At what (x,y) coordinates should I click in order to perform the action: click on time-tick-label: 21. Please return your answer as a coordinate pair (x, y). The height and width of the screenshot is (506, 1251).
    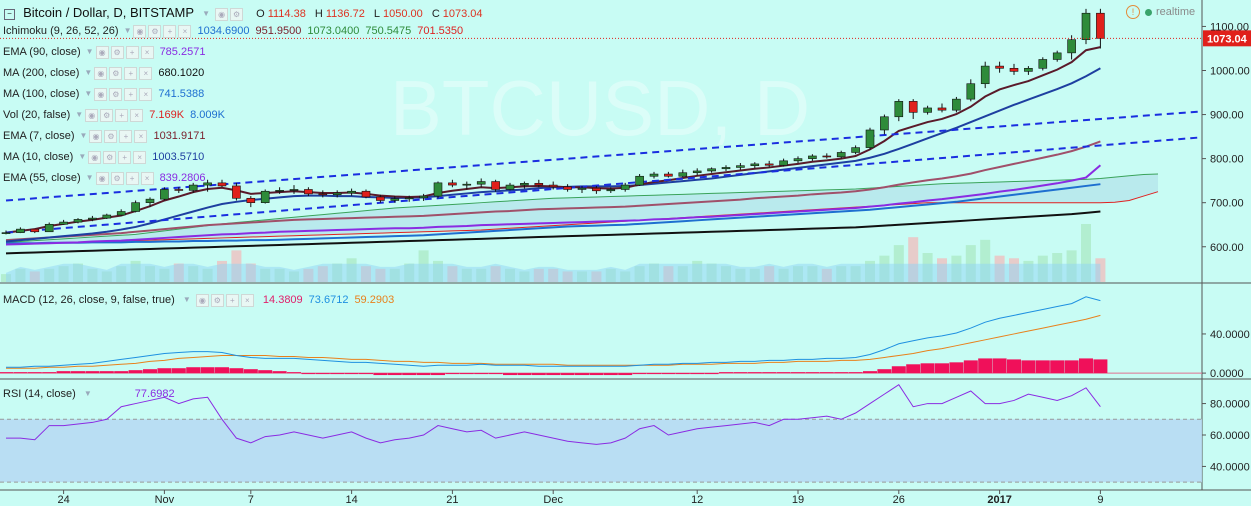
    Looking at the image, I should click on (452, 500).